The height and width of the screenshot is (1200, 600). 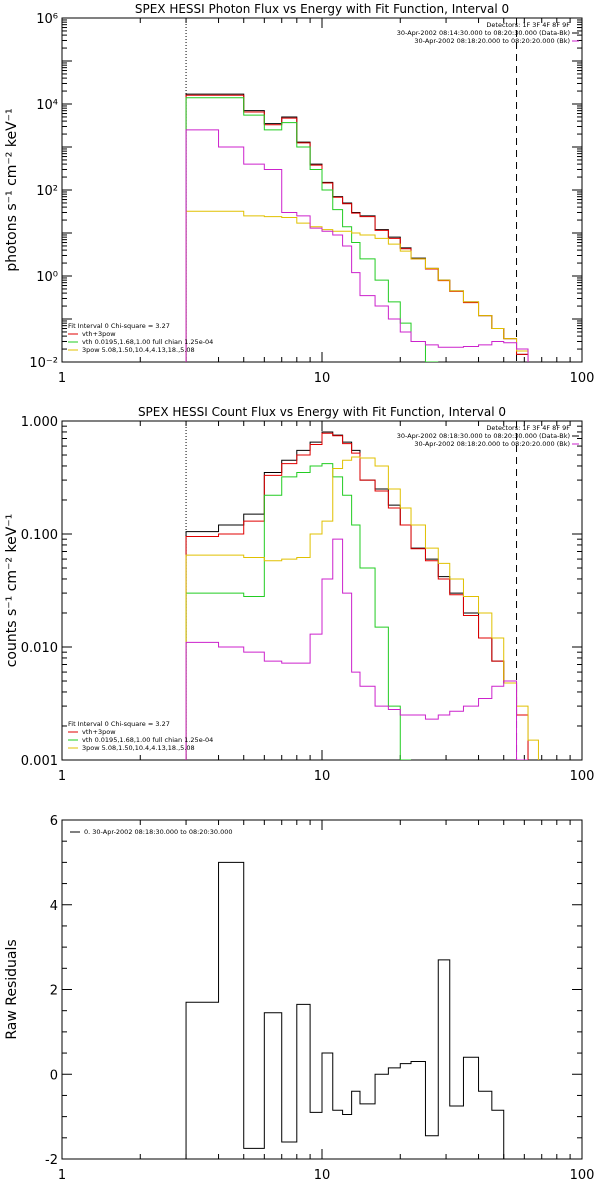 What do you see at coordinates (12, 989) in the screenshot?
I see `y-axis-label: Raw Residuals` at bounding box center [12, 989].